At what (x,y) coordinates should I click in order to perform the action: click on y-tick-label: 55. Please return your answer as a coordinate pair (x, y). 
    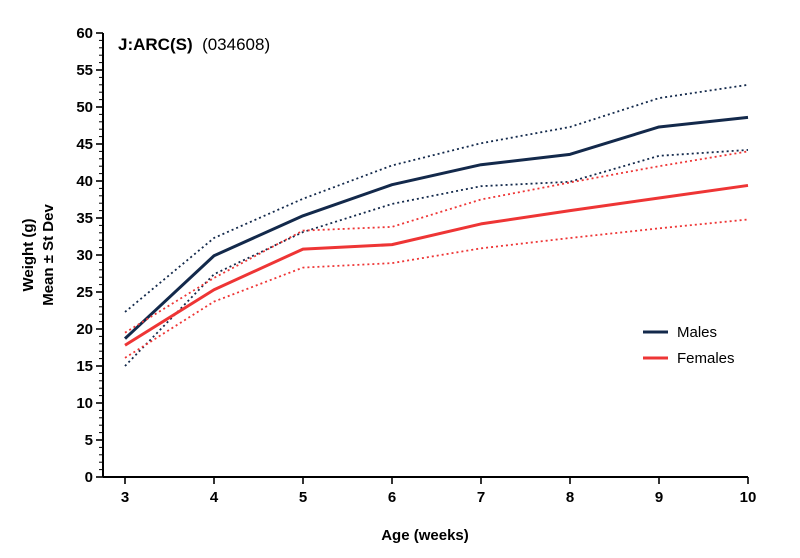
    Looking at the image, I should click on (84, 70).